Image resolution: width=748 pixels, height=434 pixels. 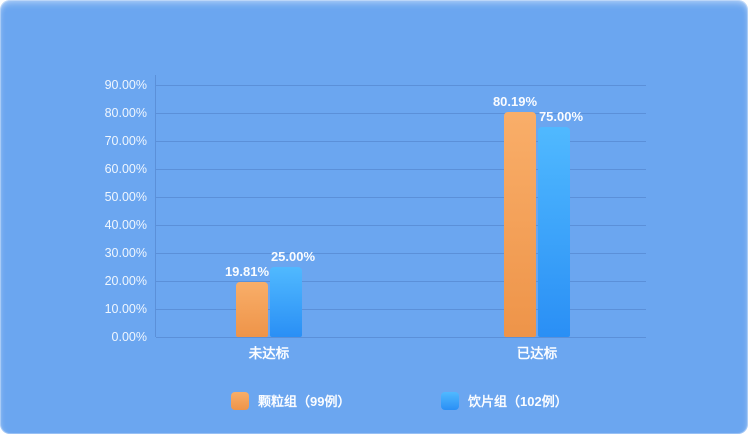 What do you see at coordinates (125, 281) in the screenshot?
I see `y-tick-label: 20.00%` at bounding box center [125, 281].